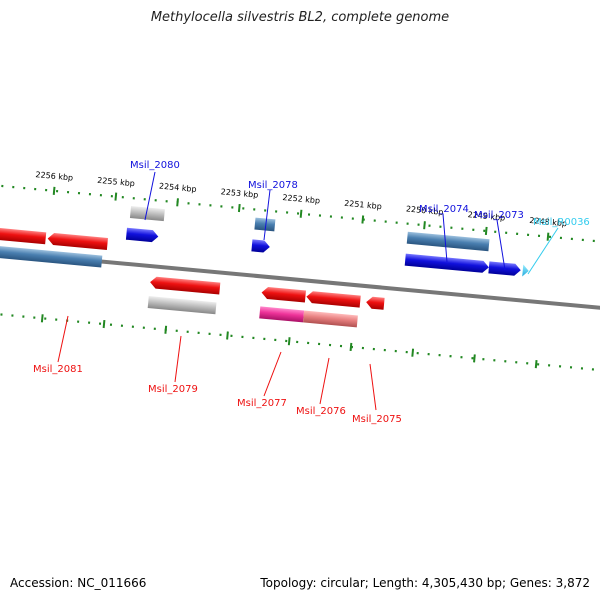 Image resolution: width=600 pixels, height=600 pixels. What do you see at coordinates (425, 210) in the screenshot?
I see `ruler-label: 2250 kbp` at bounding box center [425, 210].